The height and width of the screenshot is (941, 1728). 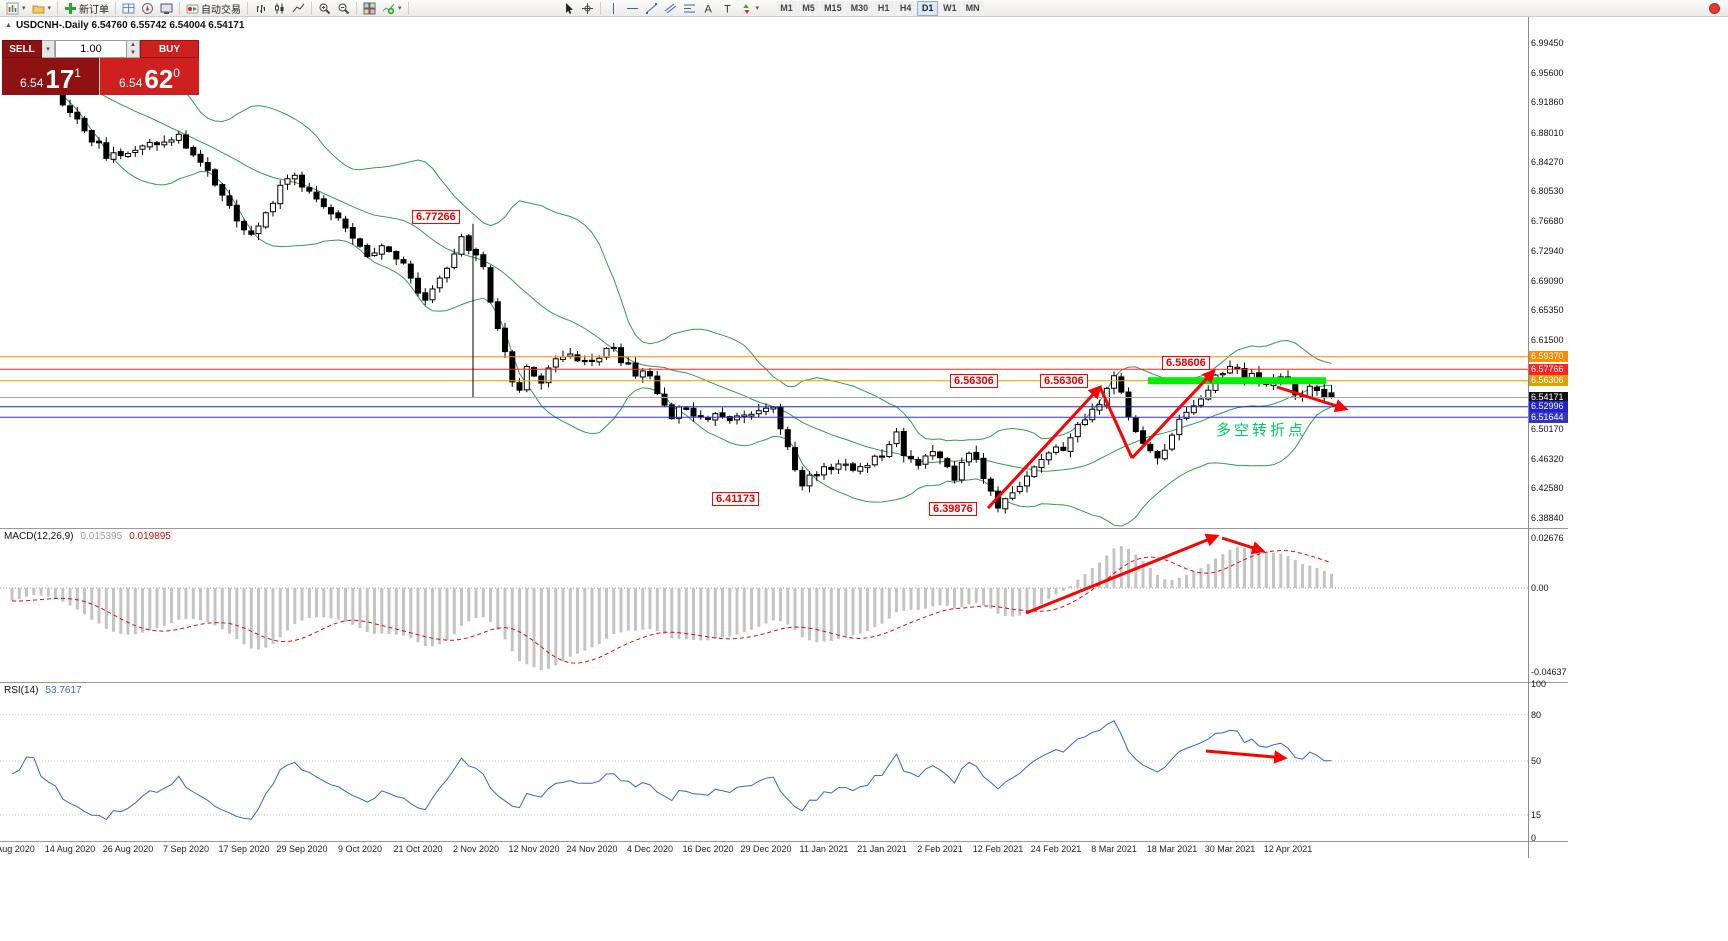 I want to click on rsi-axis-label: 50, so click(x=1536, y=761).